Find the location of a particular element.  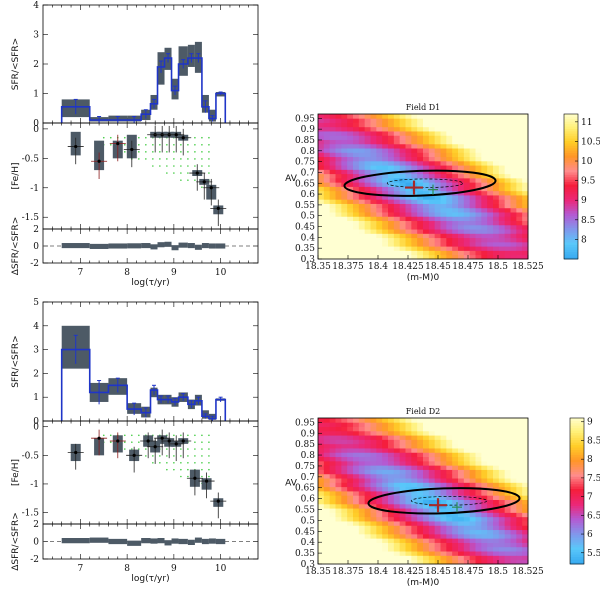

x-tick-label: 18.425 is located at coordinates (408, 267).